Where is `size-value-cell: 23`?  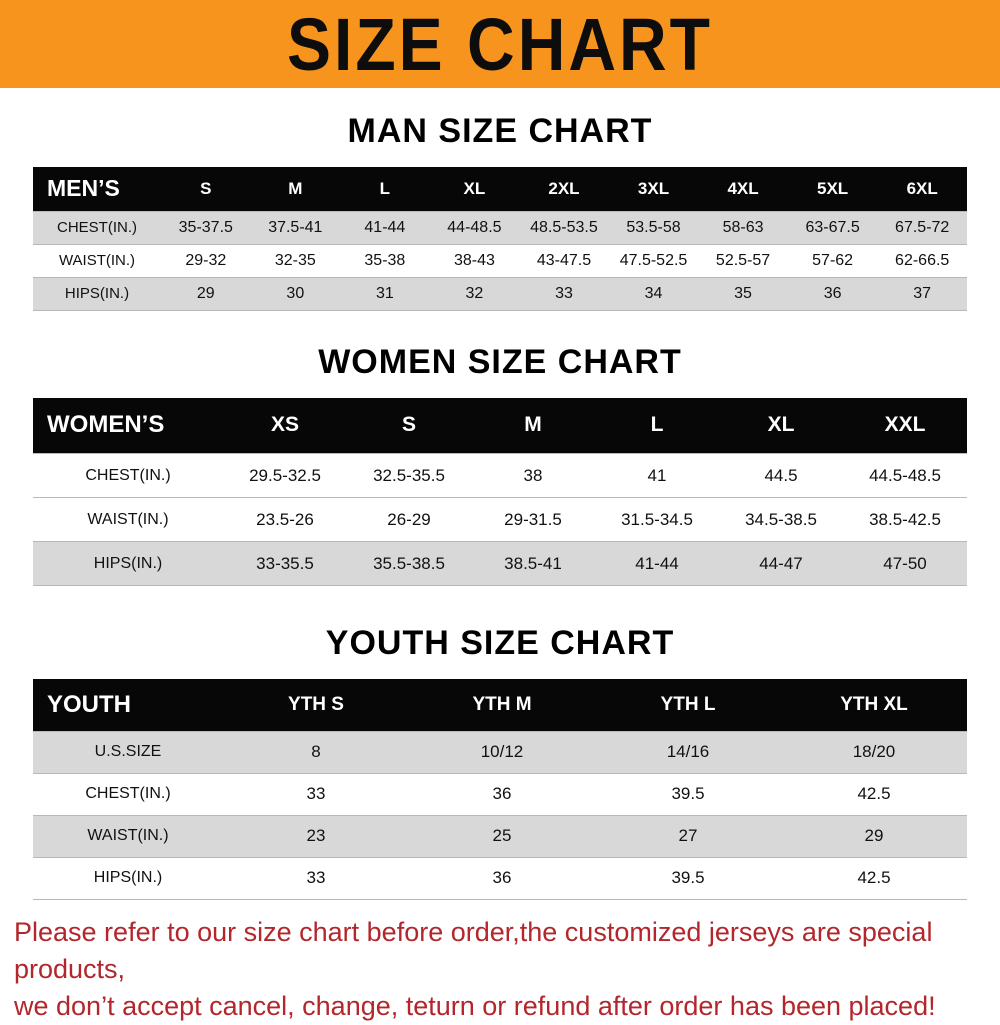
size-value-cell: 23 is located at coordinates (316, 835).